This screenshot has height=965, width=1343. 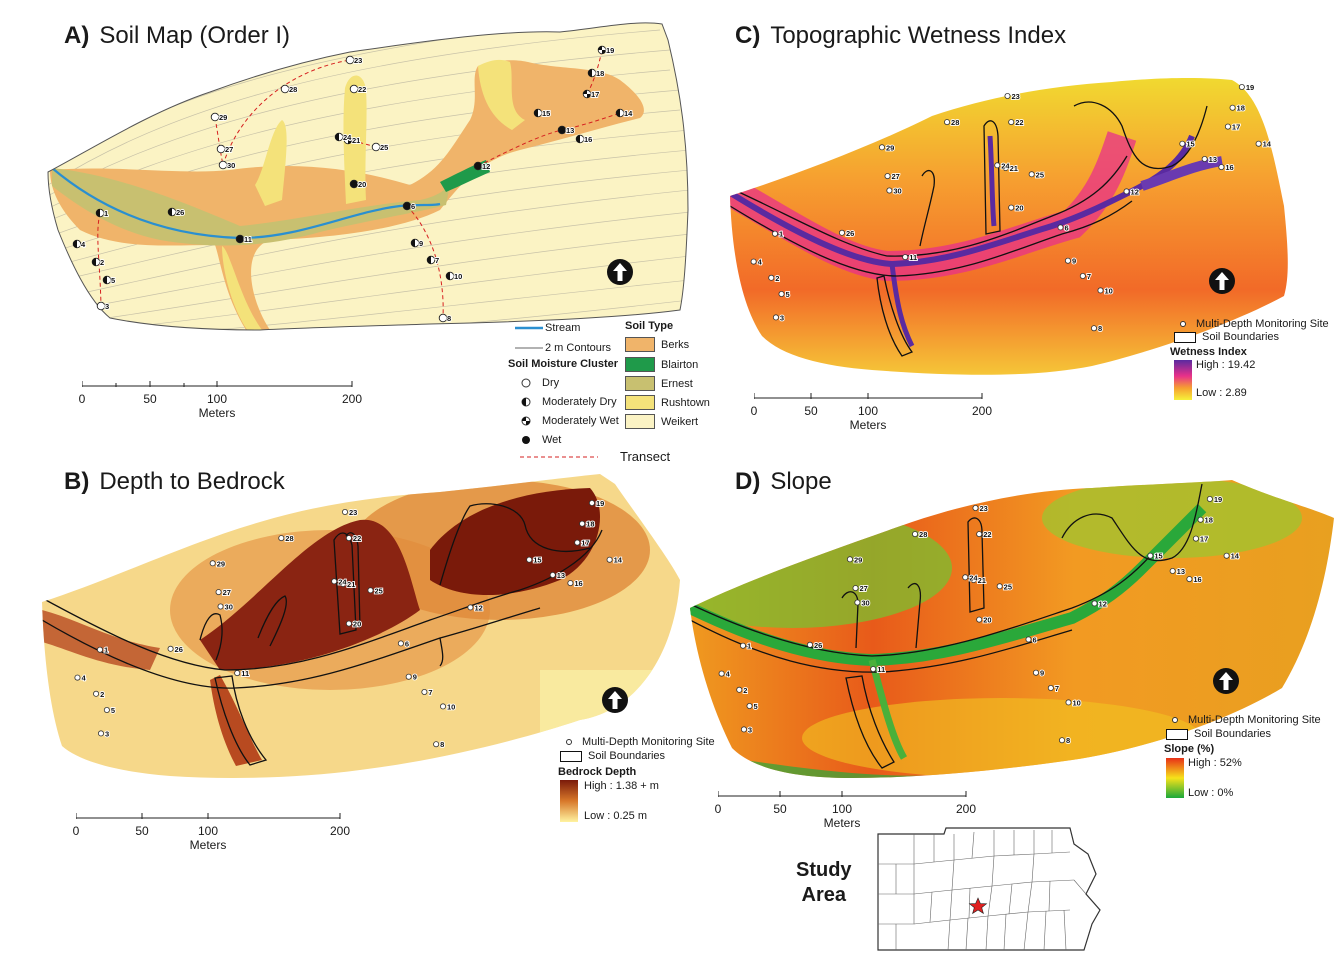 What do you see at coordinates (529, 348) in the screenshot?
I see `contour-line-icon` at bounding box center [529, 348].